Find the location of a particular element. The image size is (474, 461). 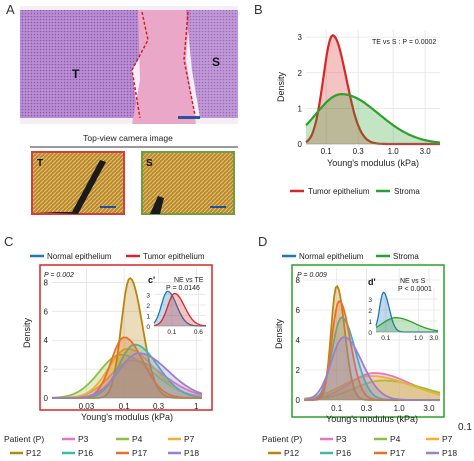

inset-c-xtick-label: 0.6 is located at coordinates (198, 332).